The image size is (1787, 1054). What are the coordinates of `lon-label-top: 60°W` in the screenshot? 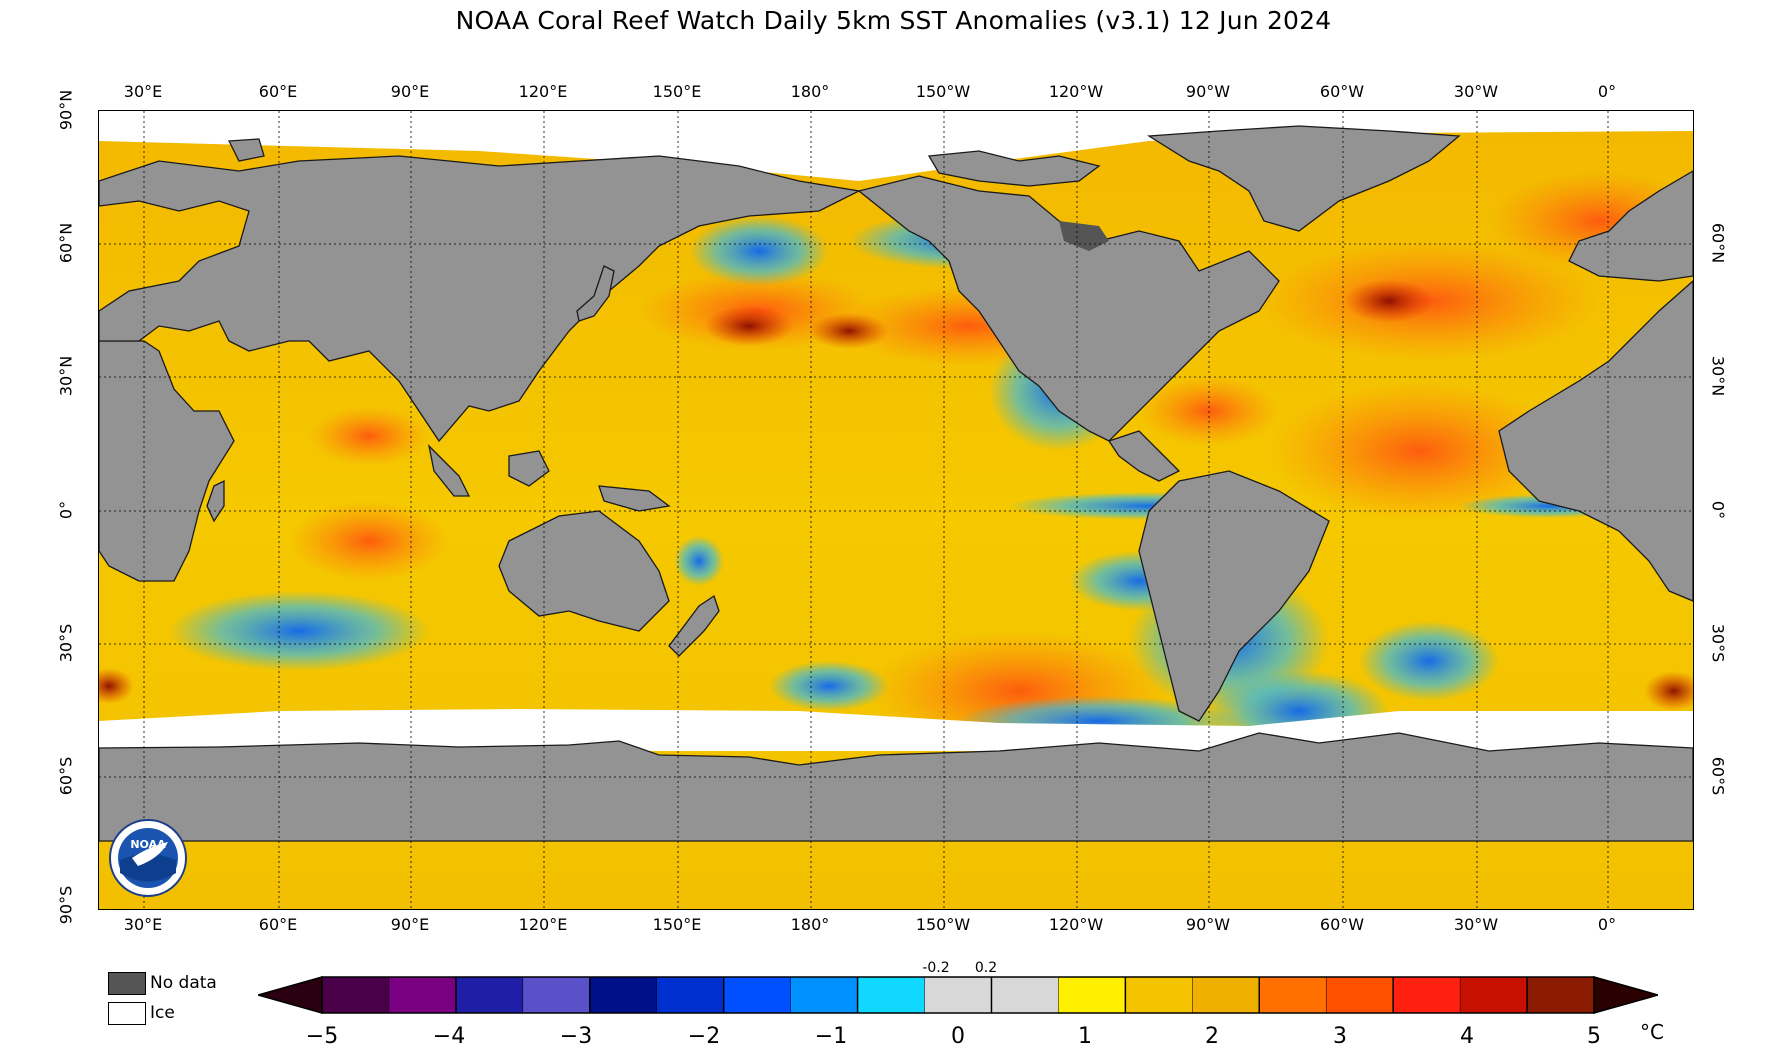 It's located at (1342, 91).